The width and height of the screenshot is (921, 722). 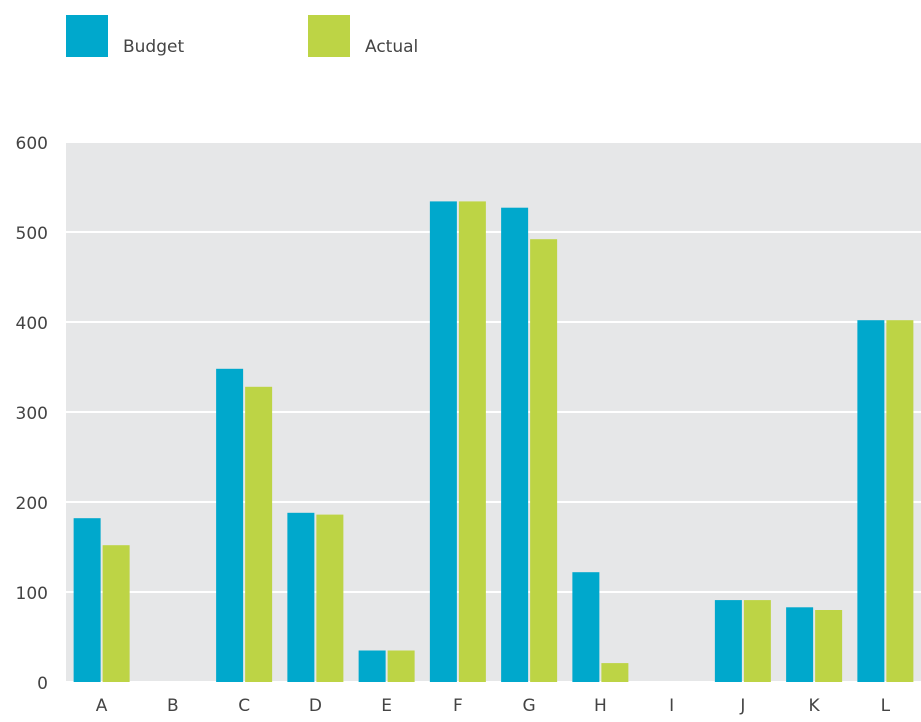 I want to click on x-tick-label: K, so click(x=815, y=706).